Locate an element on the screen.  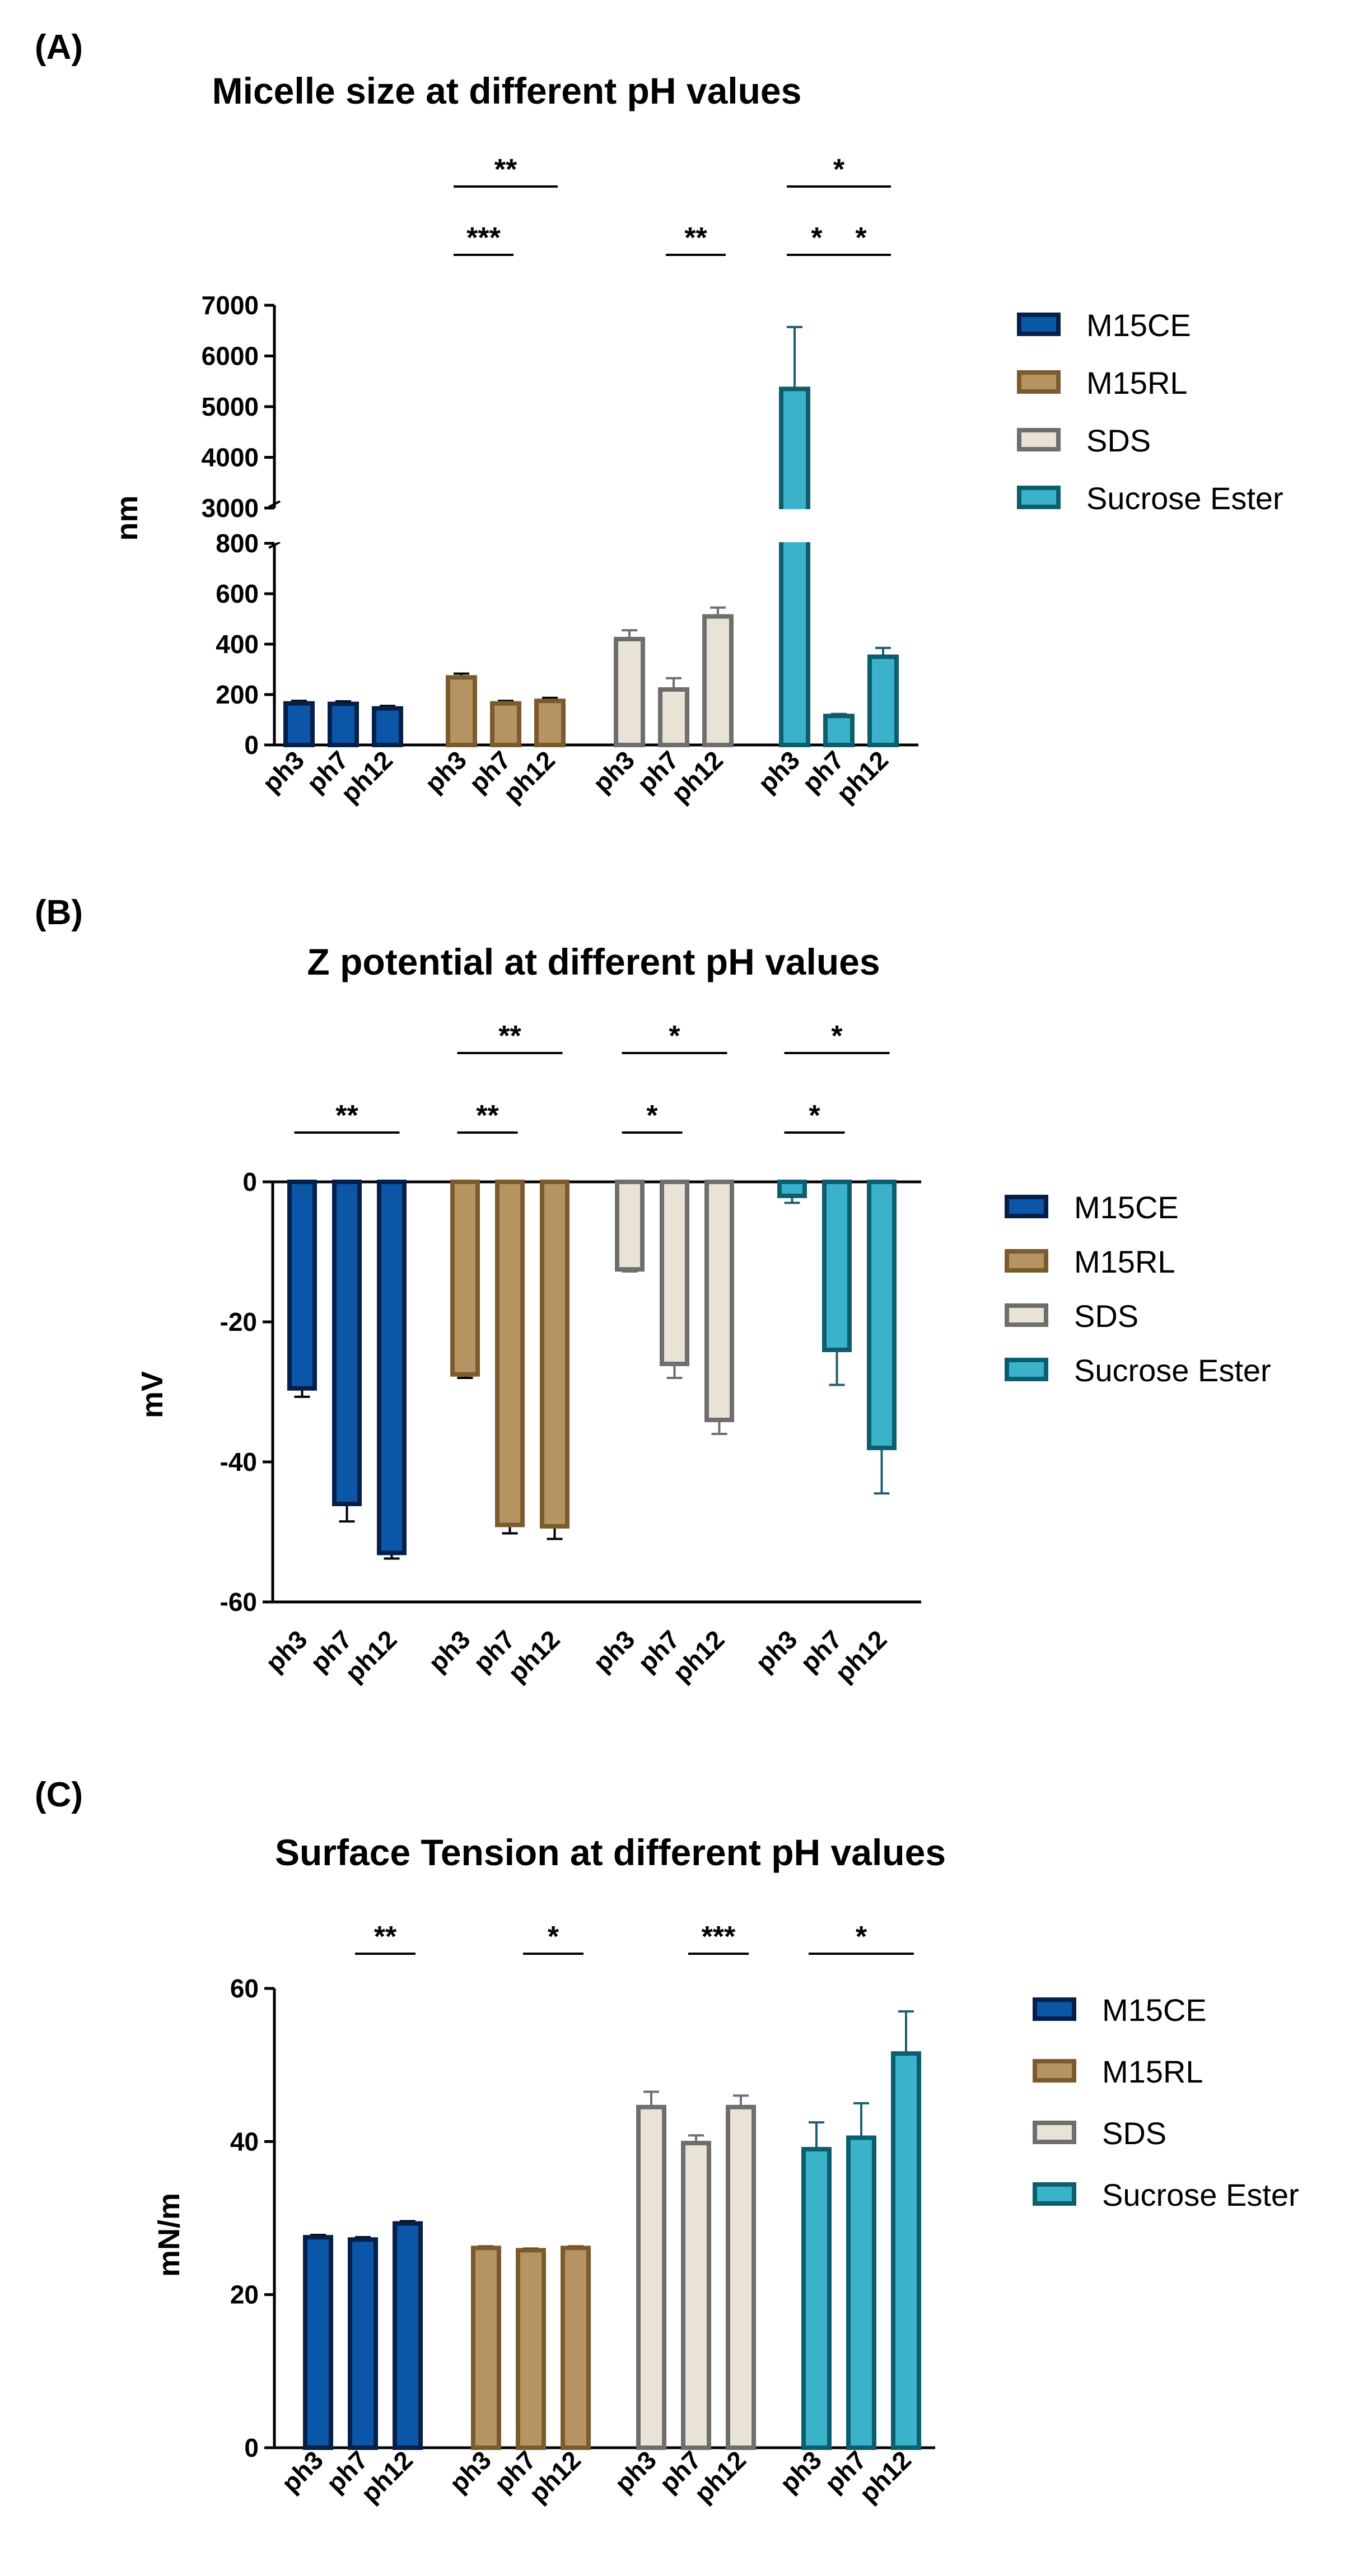
y-tick-label: 60 is located at coordinates (245, 1988).